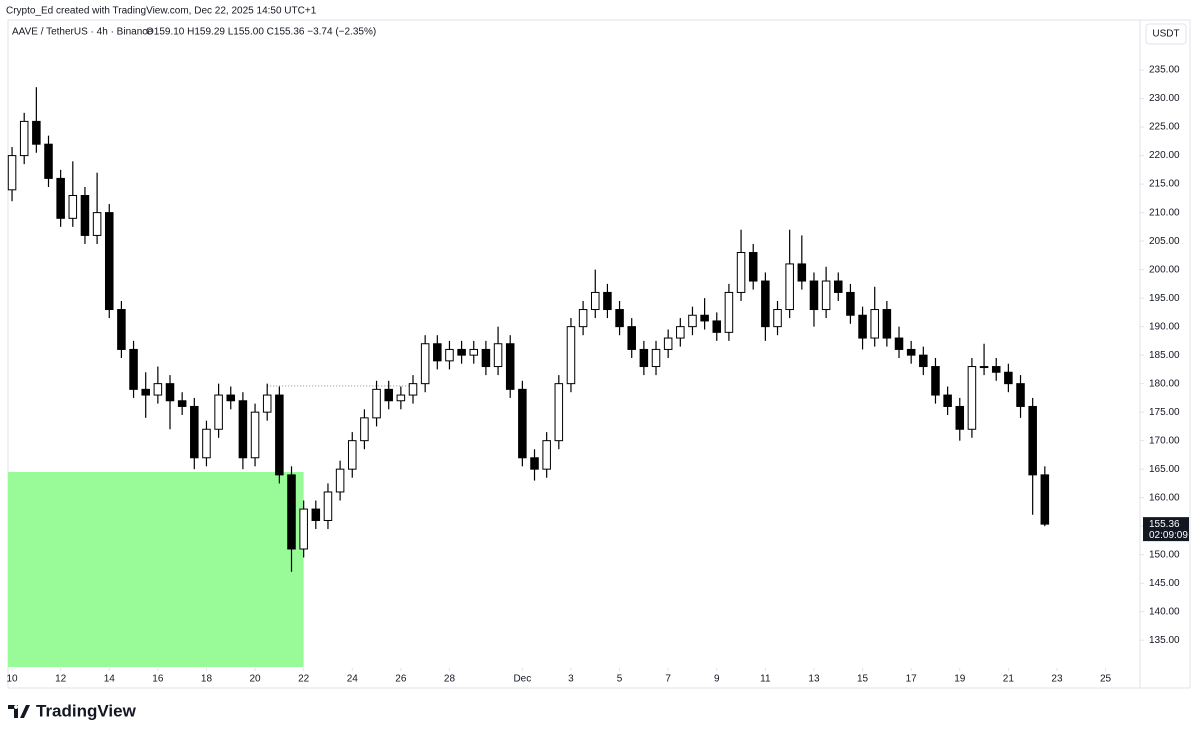  Describe the element at coordinates (255, 679) in the screenshot. I see `x-tick-label: 20` at that location.